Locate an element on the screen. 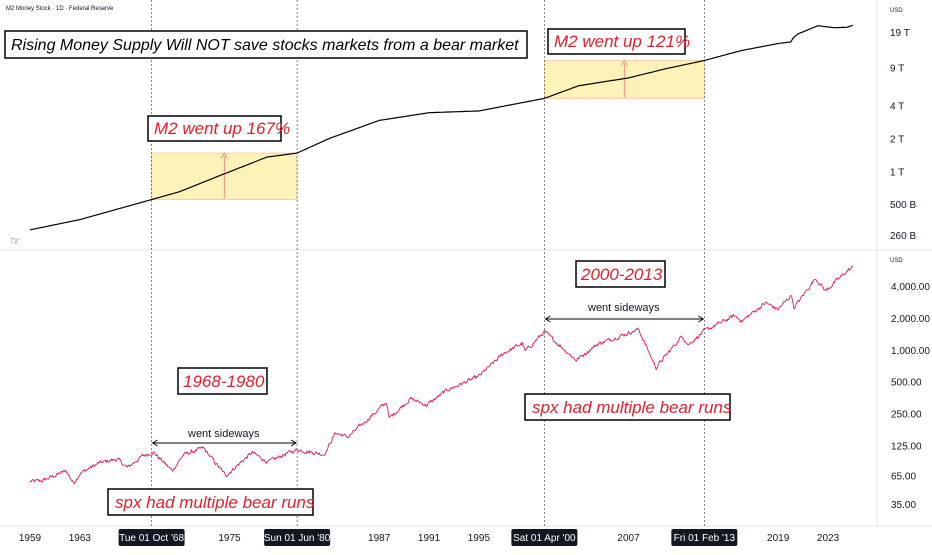 The image size is (932, 555). time-tick-label: 2023 is located at coordinates (828, 538).